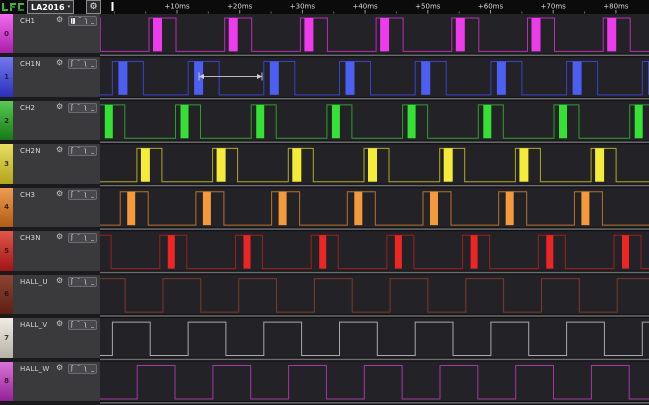  What do you see at coordinates (230, 76) in the screenshot?
I see `measurement-arrow` at bounding box center [230, 76].